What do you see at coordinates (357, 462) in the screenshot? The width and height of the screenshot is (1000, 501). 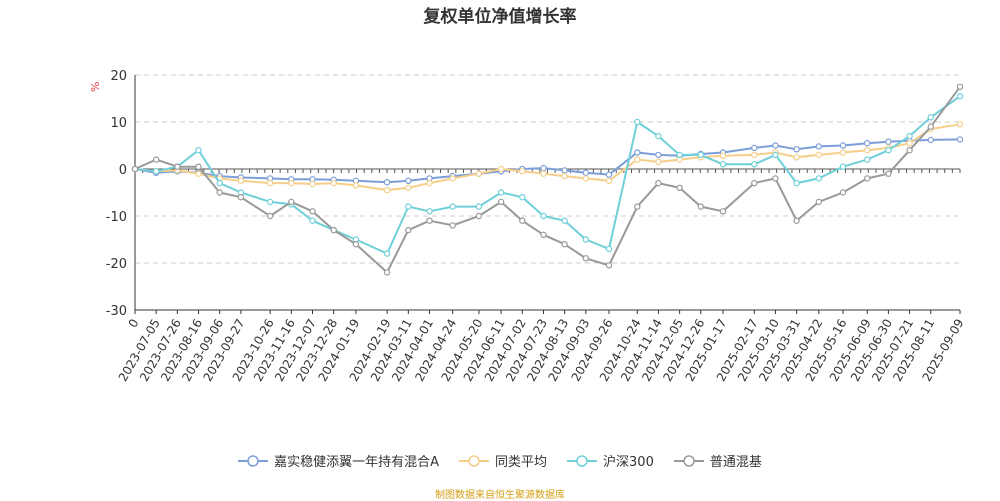 I see `legend-label: 嘉实稳健添翼一年持有混合A` at bounding box center [357, 462].